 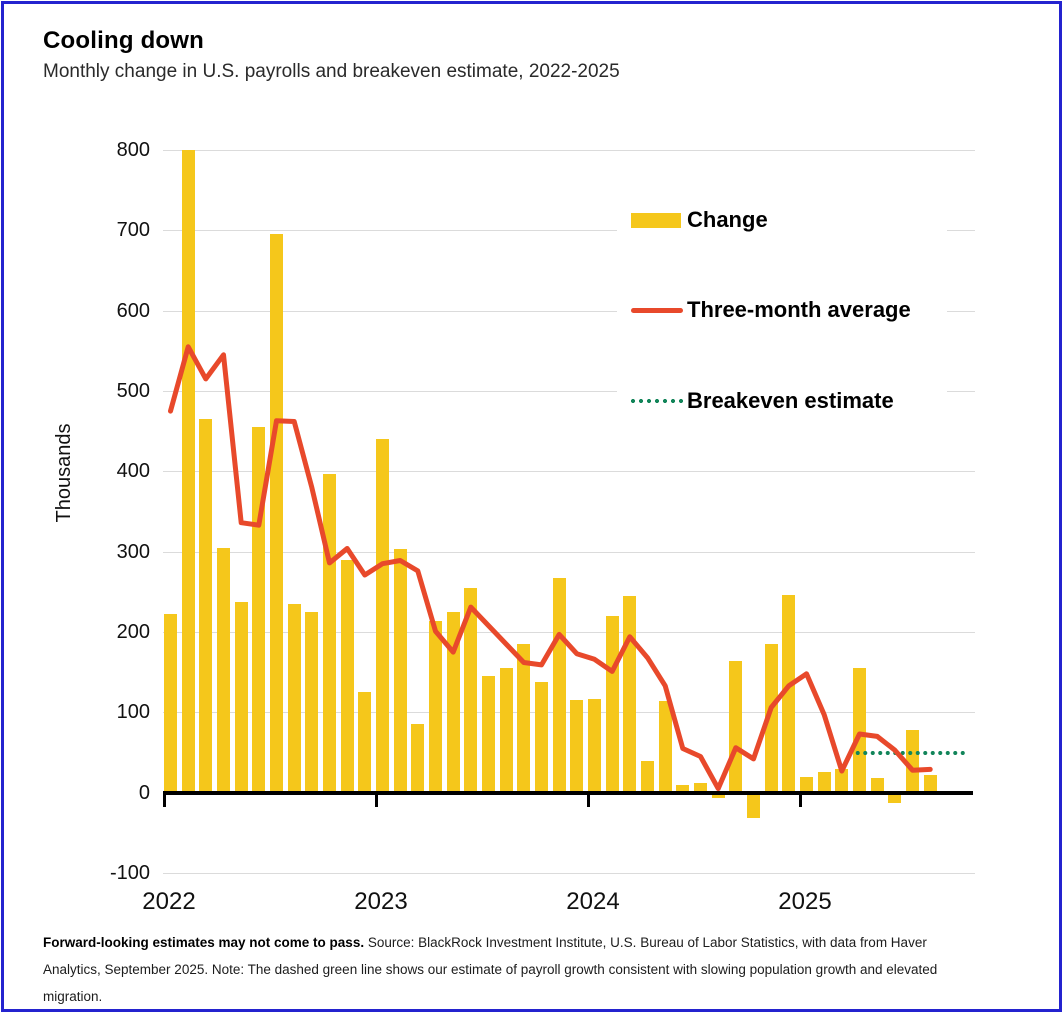 What do you see at coordinates (124, 40) in the screenshot?
I see `chart-title: Cooling down` at bounding box center [124, 40].